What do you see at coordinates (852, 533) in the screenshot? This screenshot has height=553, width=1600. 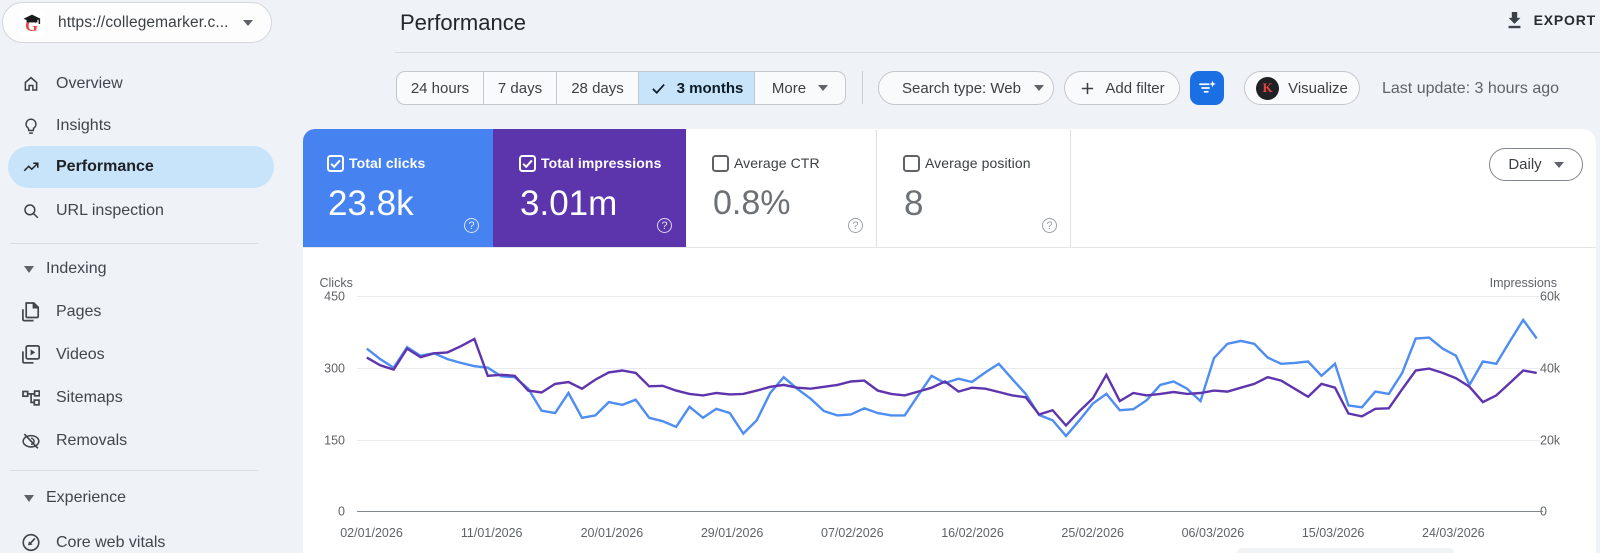 I see `svg-text: 07/02/2026` at bounding box center [852, 533].